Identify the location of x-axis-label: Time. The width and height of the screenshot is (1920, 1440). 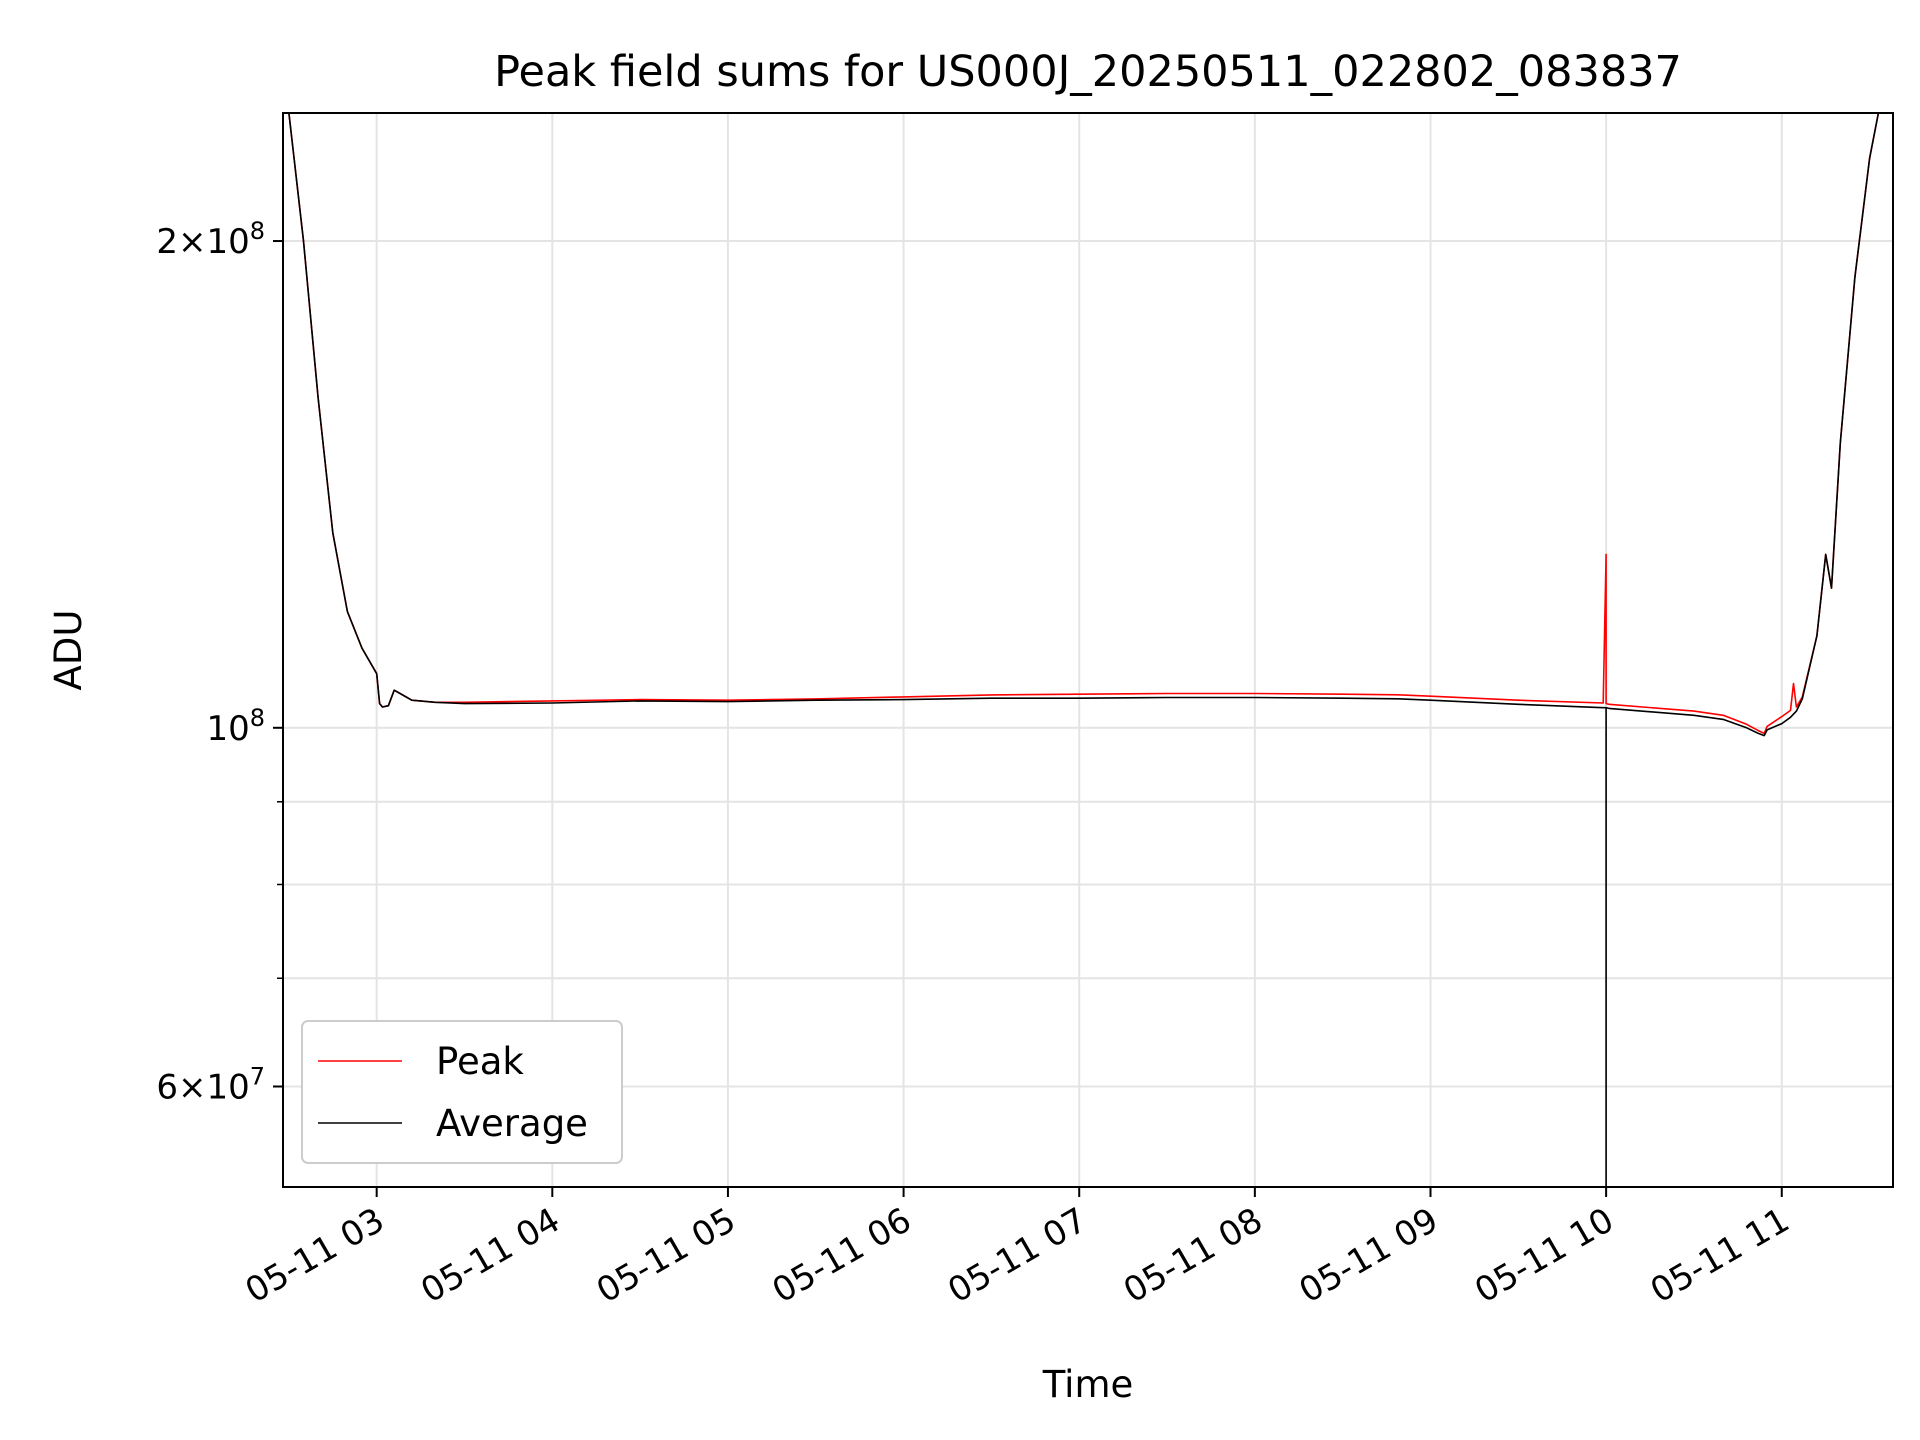
(1088, 1384).